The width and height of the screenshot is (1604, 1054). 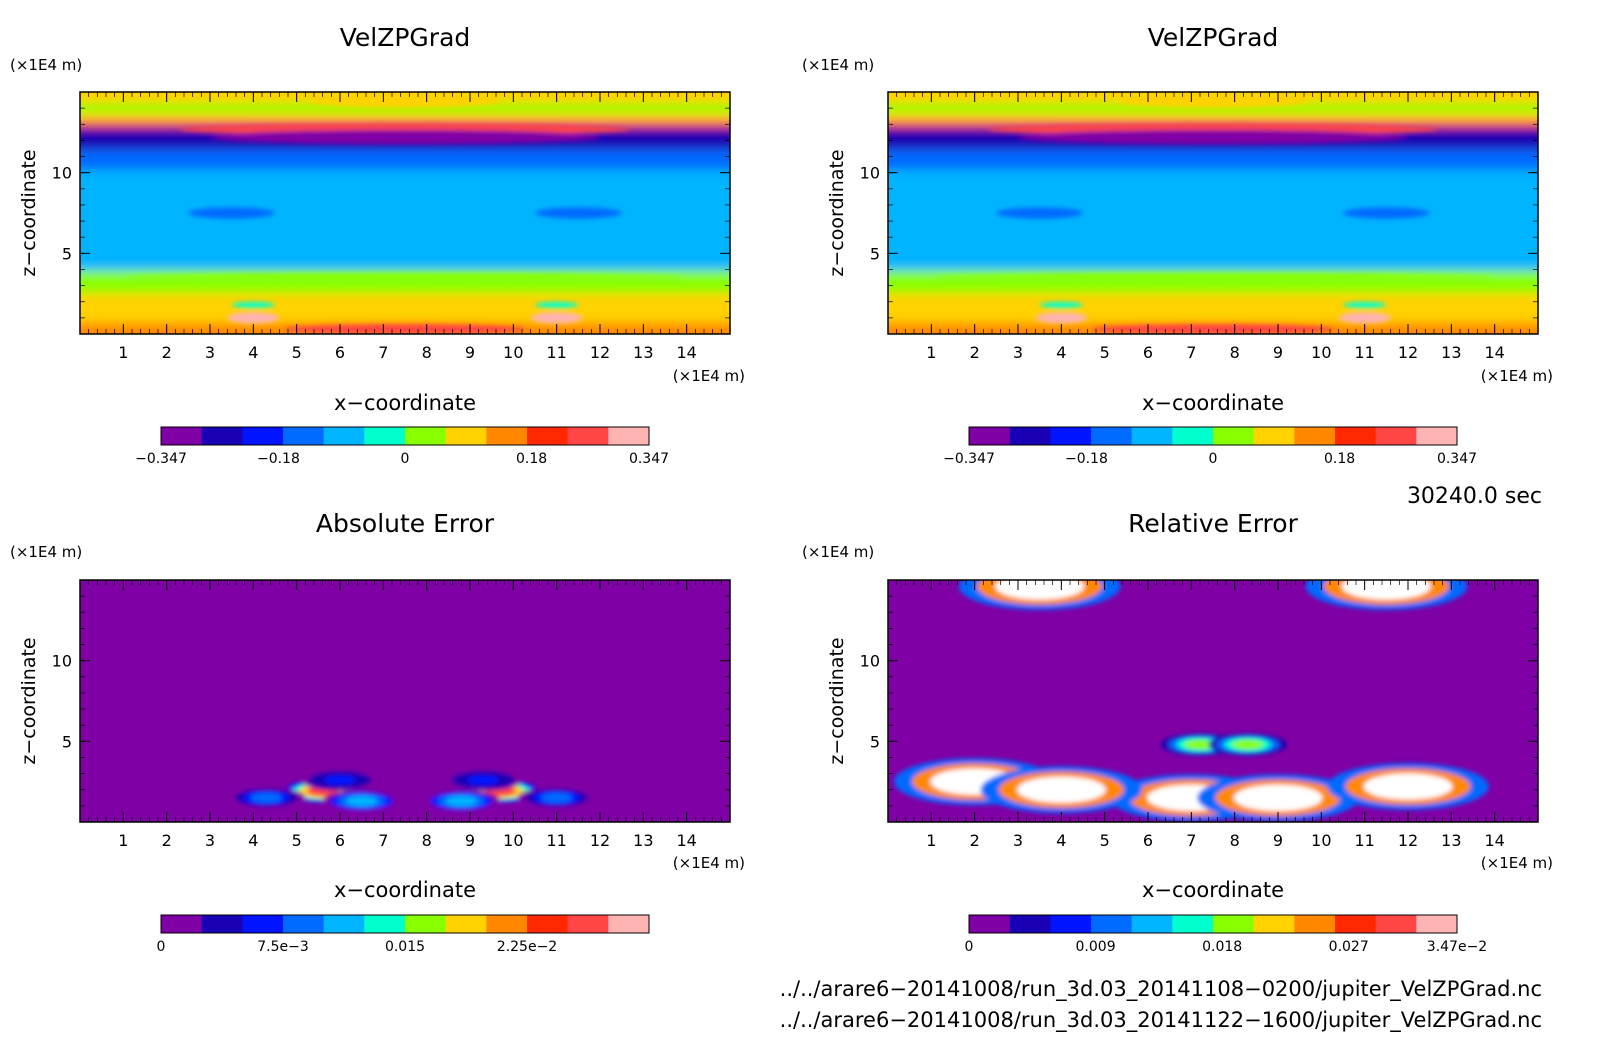 I want to click on colorbar-frame, so click(x=1213, y=436).